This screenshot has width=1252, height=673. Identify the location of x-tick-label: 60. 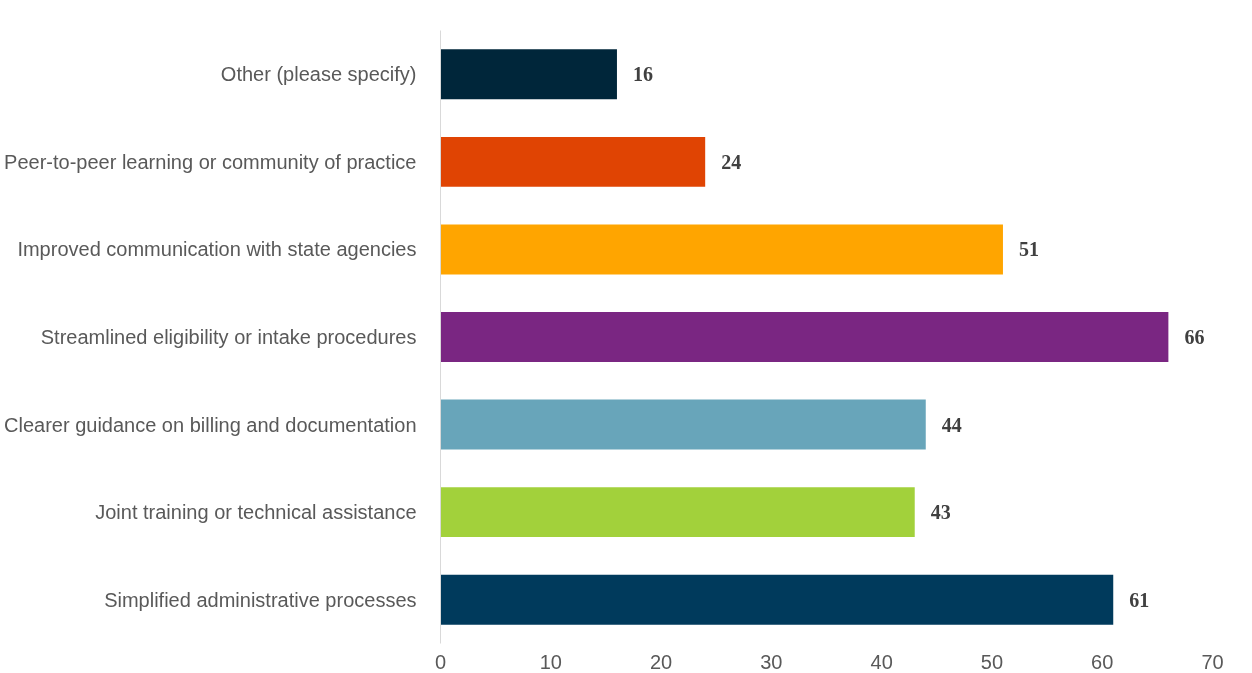
(1102, 661).